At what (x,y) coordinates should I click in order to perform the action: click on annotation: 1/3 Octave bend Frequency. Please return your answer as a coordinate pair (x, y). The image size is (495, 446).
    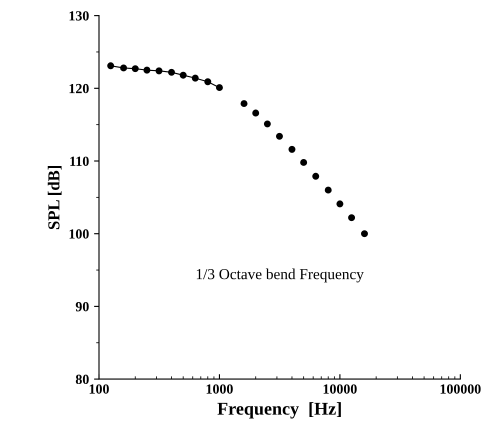
    Looking at the image, I should click on (280, 275).